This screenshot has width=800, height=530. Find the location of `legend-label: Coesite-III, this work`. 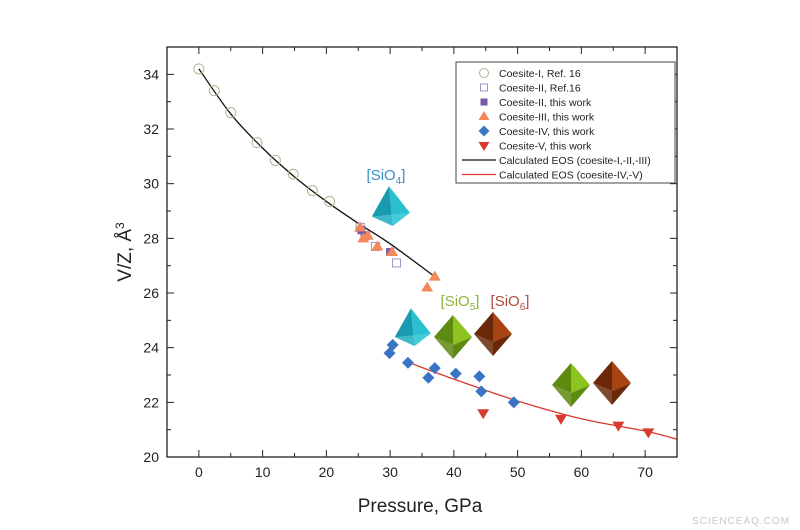

legend-label: Coesite-III, this work is located at coordinates (547, 118).